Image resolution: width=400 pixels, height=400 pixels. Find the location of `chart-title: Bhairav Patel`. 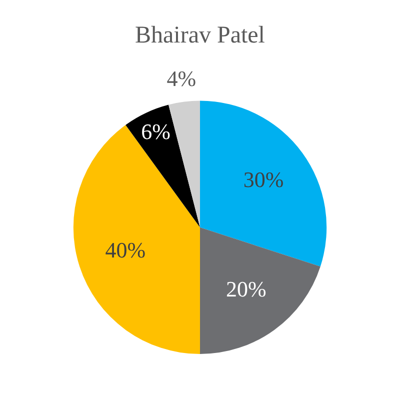

chart-title: Bhairav Patel is located at coordinates (200, 35).